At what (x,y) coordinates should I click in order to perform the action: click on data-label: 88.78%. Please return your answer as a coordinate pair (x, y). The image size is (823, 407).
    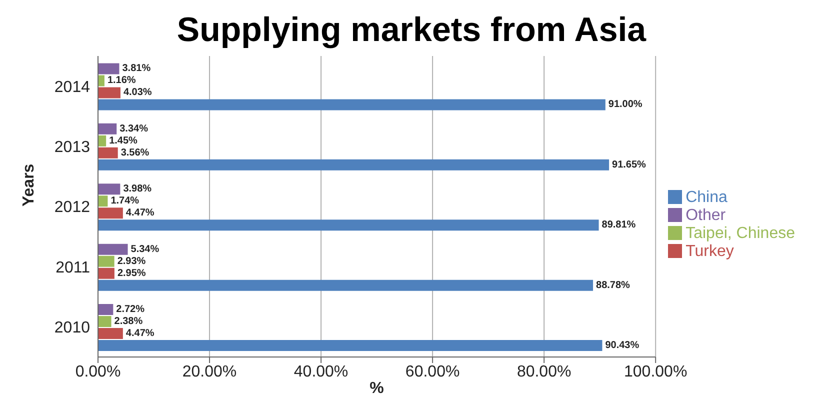
    Looking at the image, I should click on (613, 285).